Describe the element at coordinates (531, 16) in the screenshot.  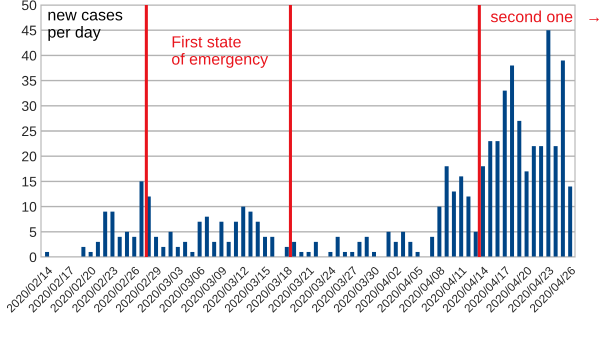
I see `ref-line-label: second one` at that location.